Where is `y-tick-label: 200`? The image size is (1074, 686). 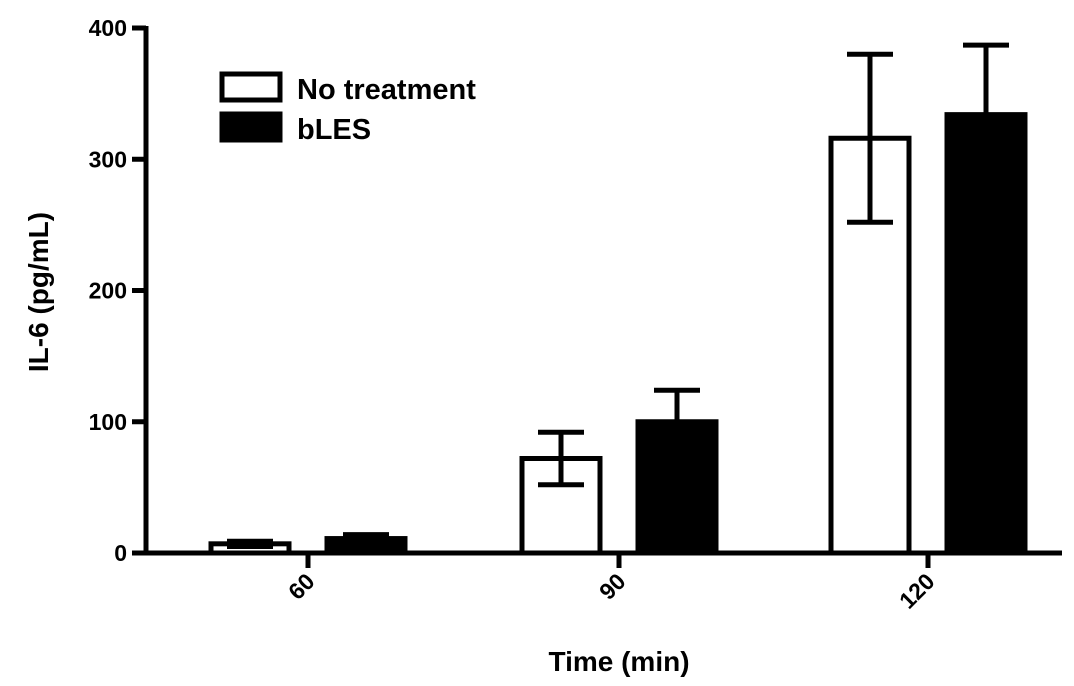 y-tick-label: 200 is located at coordinates (108, 291).